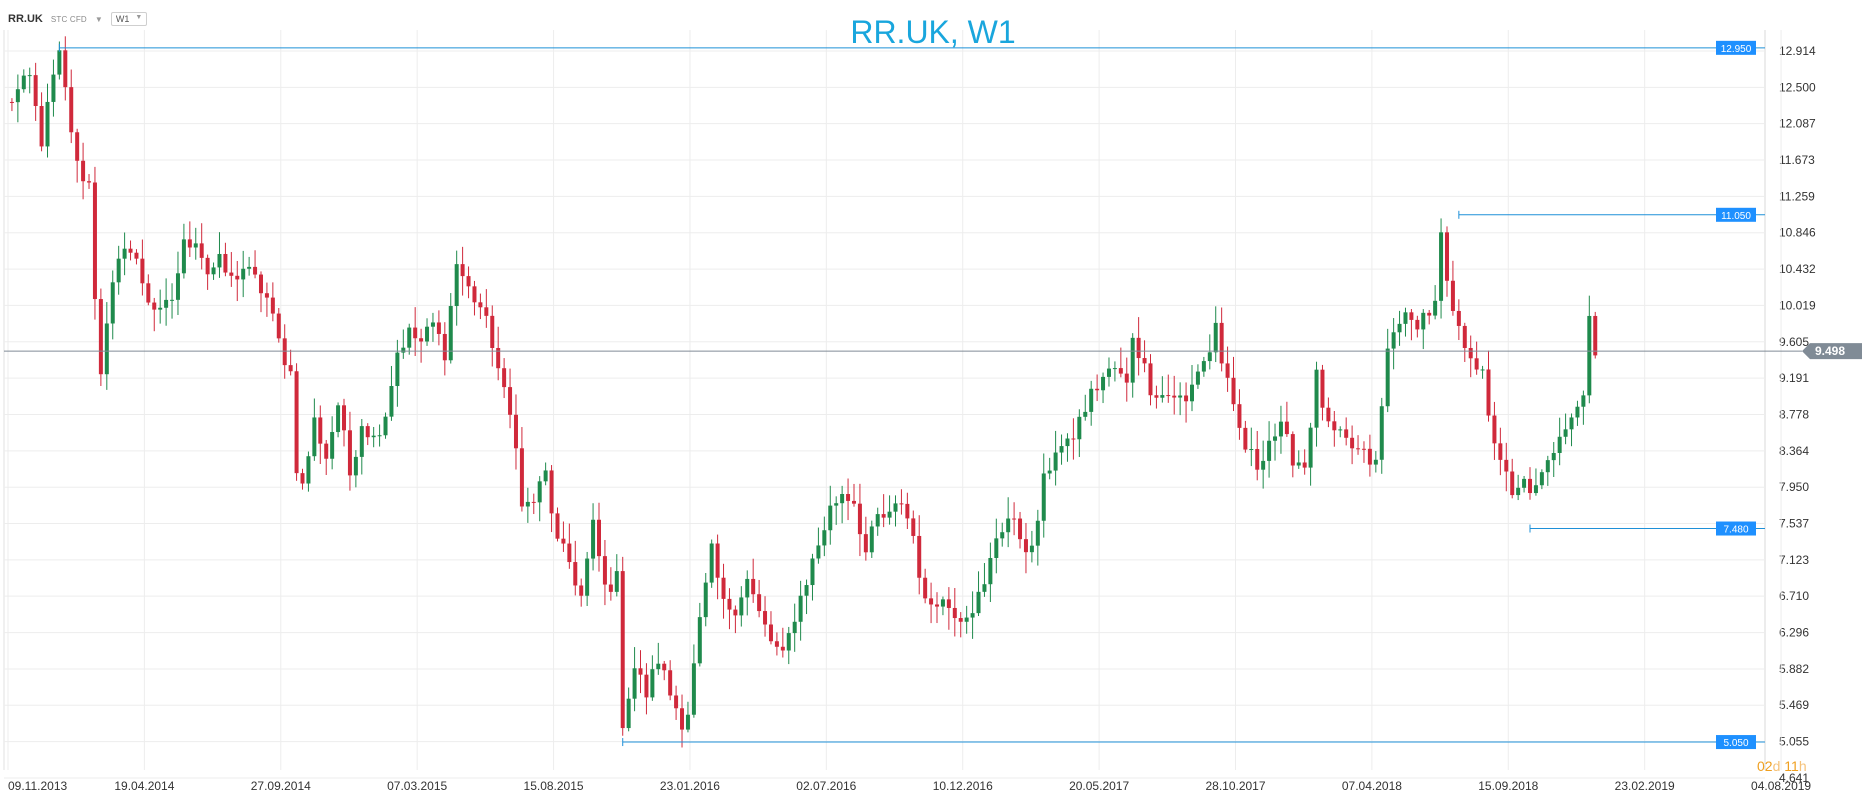 The height and width of the screenshot is (805, 1866). Describe the element at coordinates (1797, 233) in the screenshot. I see `y-tick-label: 10.846` at that location.